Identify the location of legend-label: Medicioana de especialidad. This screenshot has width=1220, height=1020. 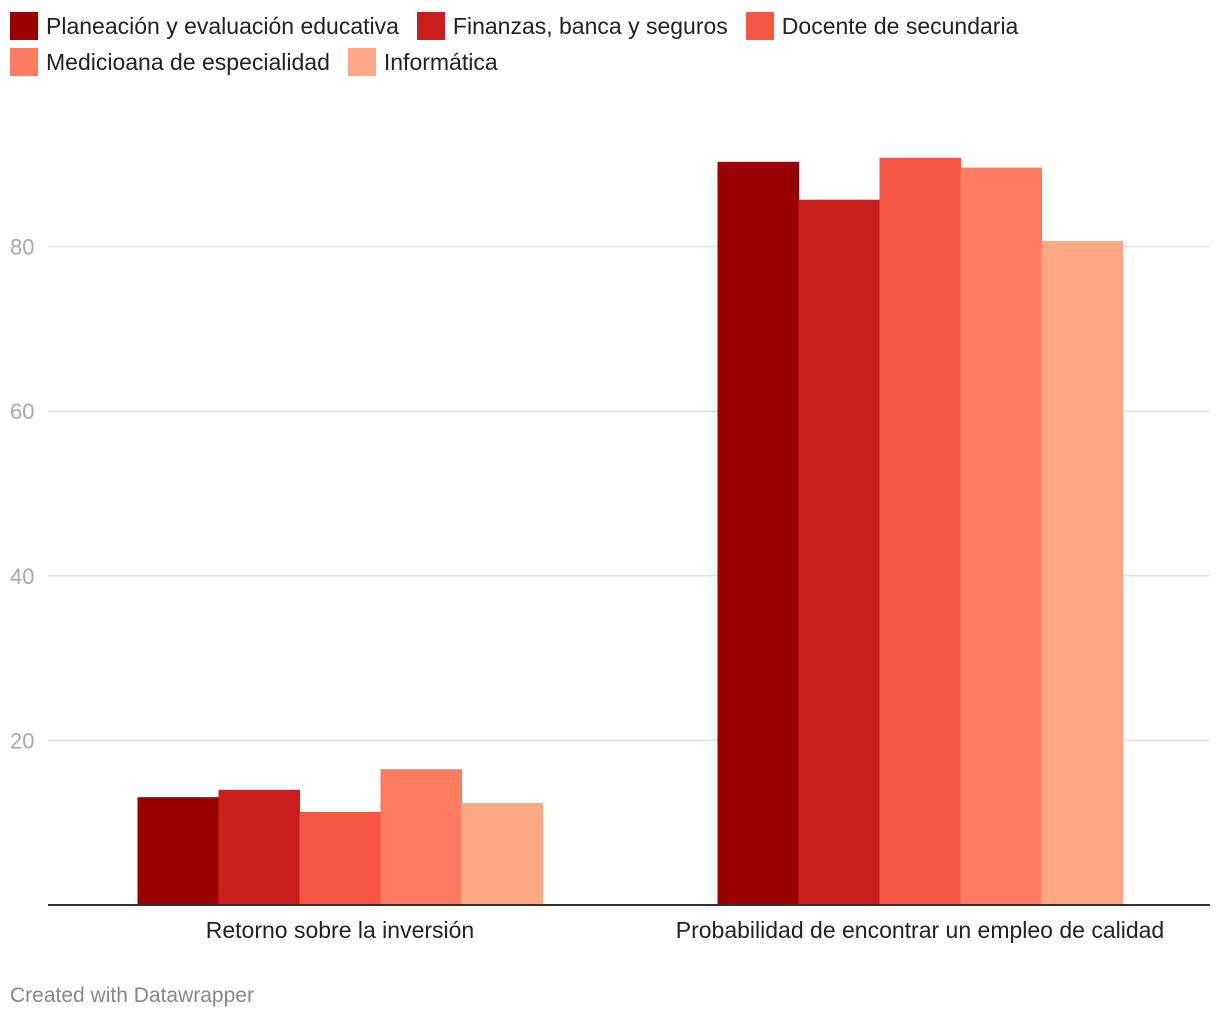
(188, 61).